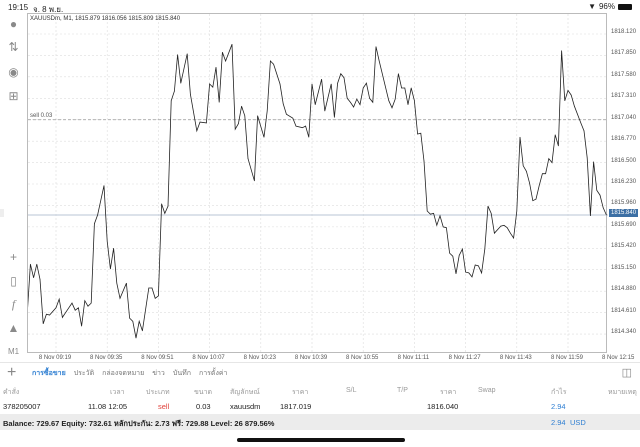  I want to click on tab-mailbox: กล่องจดหมาย, so click(123, 373).